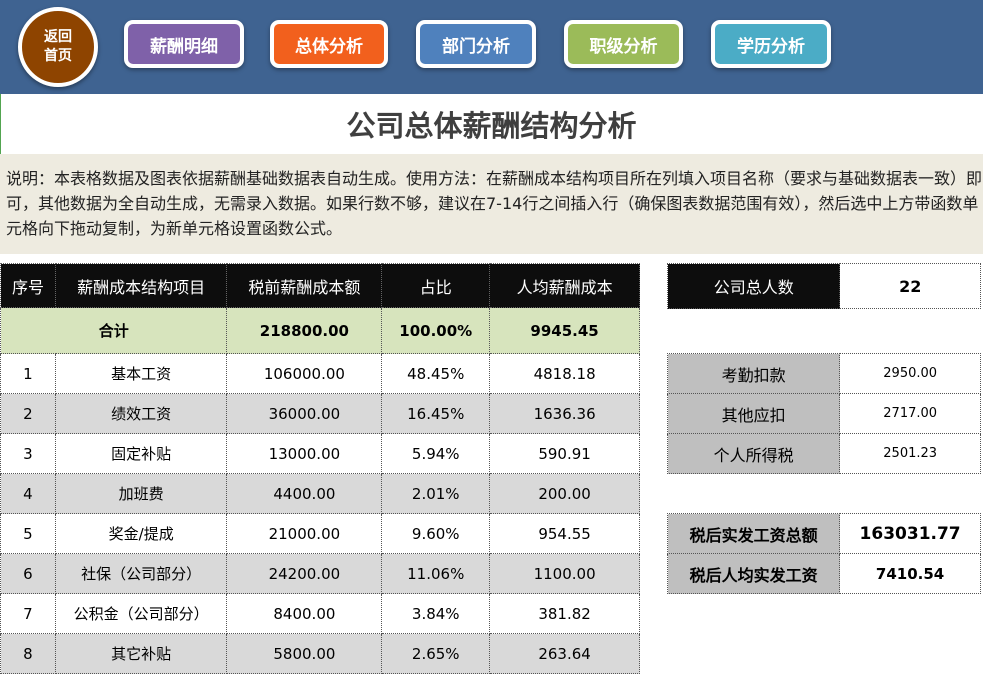  I want to click on row-amount: 4400.00, so click(304, 493).